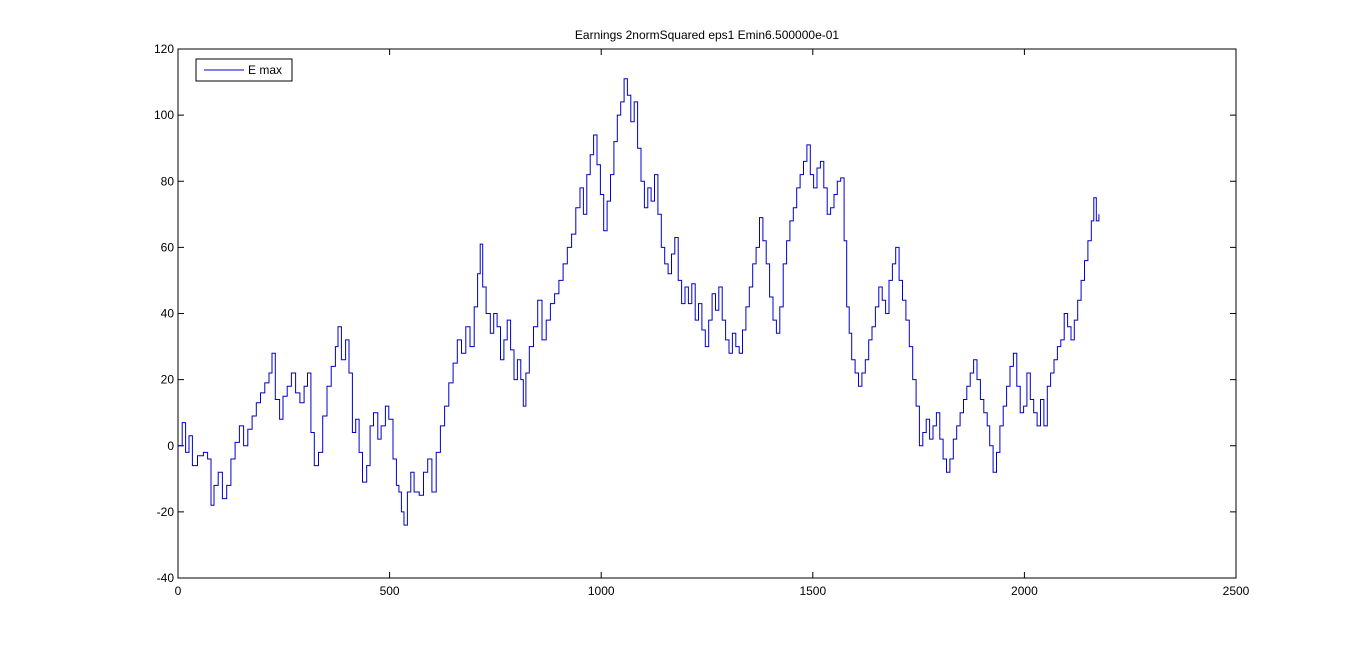 This screenshot has width=1366, height=656. I want to click on x-tick-label: 2500, so click(1236, 591).